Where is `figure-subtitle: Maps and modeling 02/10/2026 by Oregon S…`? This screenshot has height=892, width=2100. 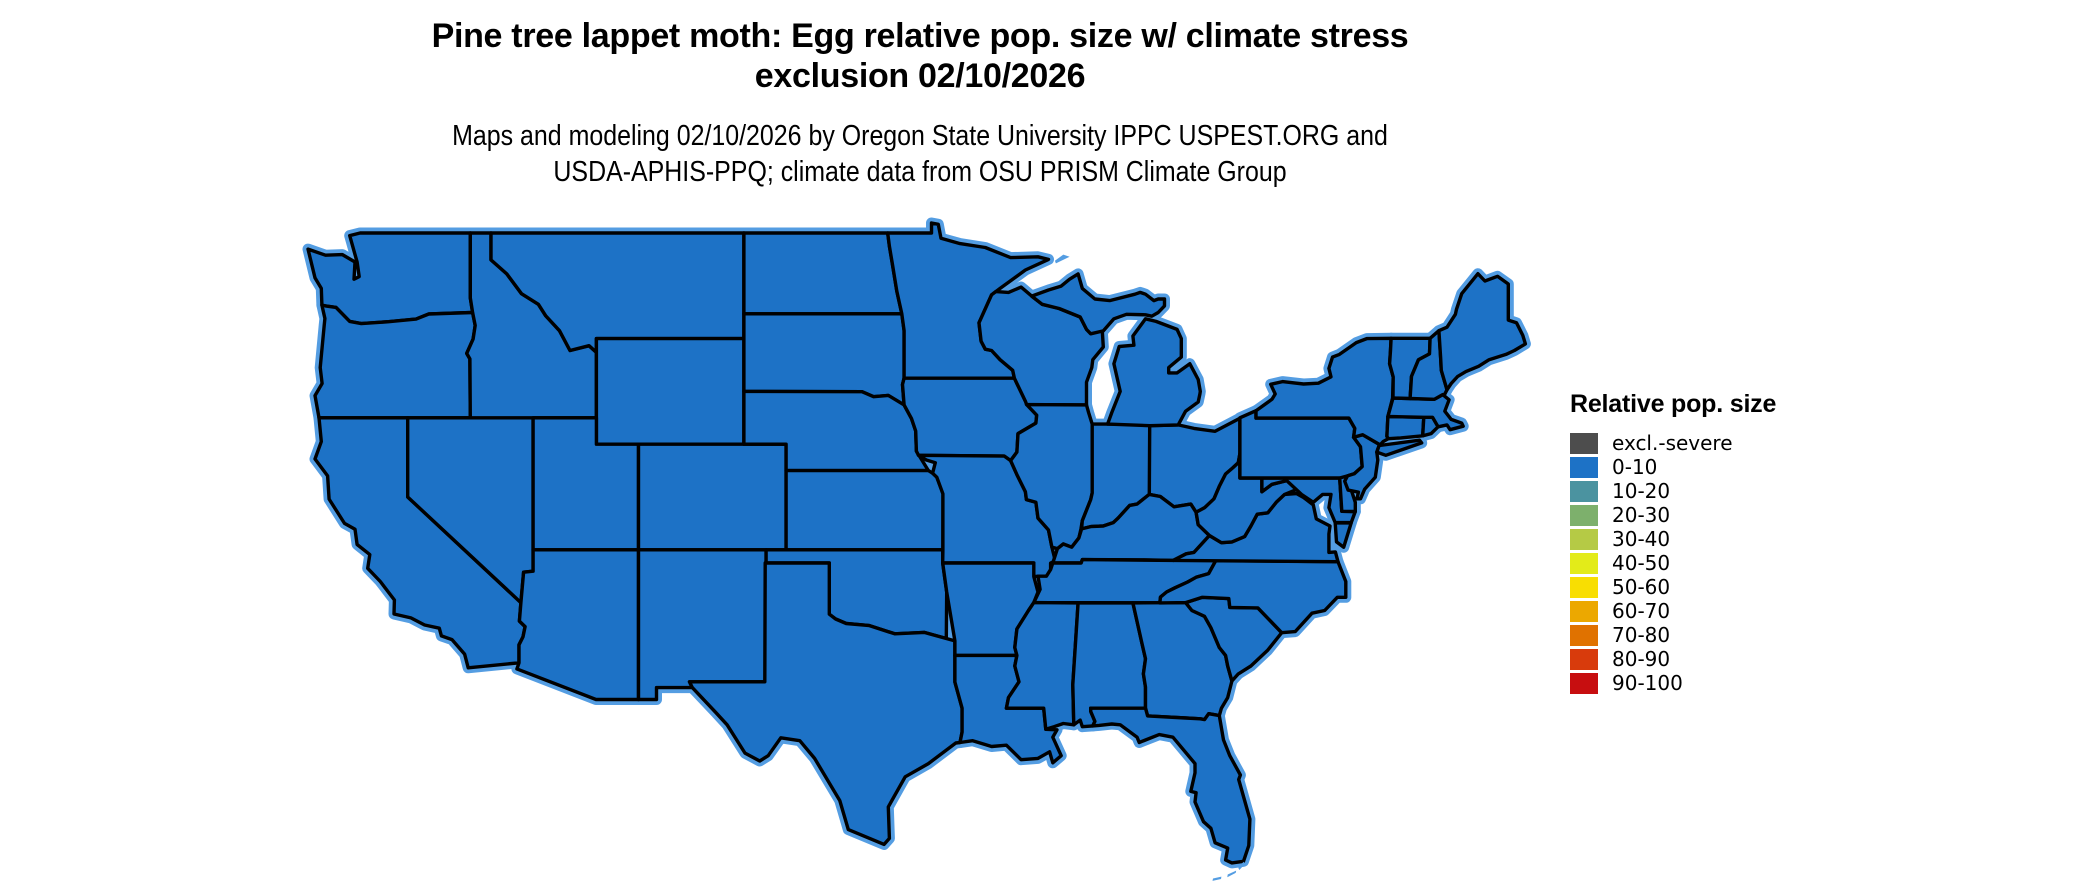 figure-subtitle: Maps and modeling 02/10/2026 by Oregon S… is located at coordinates (920, 154).